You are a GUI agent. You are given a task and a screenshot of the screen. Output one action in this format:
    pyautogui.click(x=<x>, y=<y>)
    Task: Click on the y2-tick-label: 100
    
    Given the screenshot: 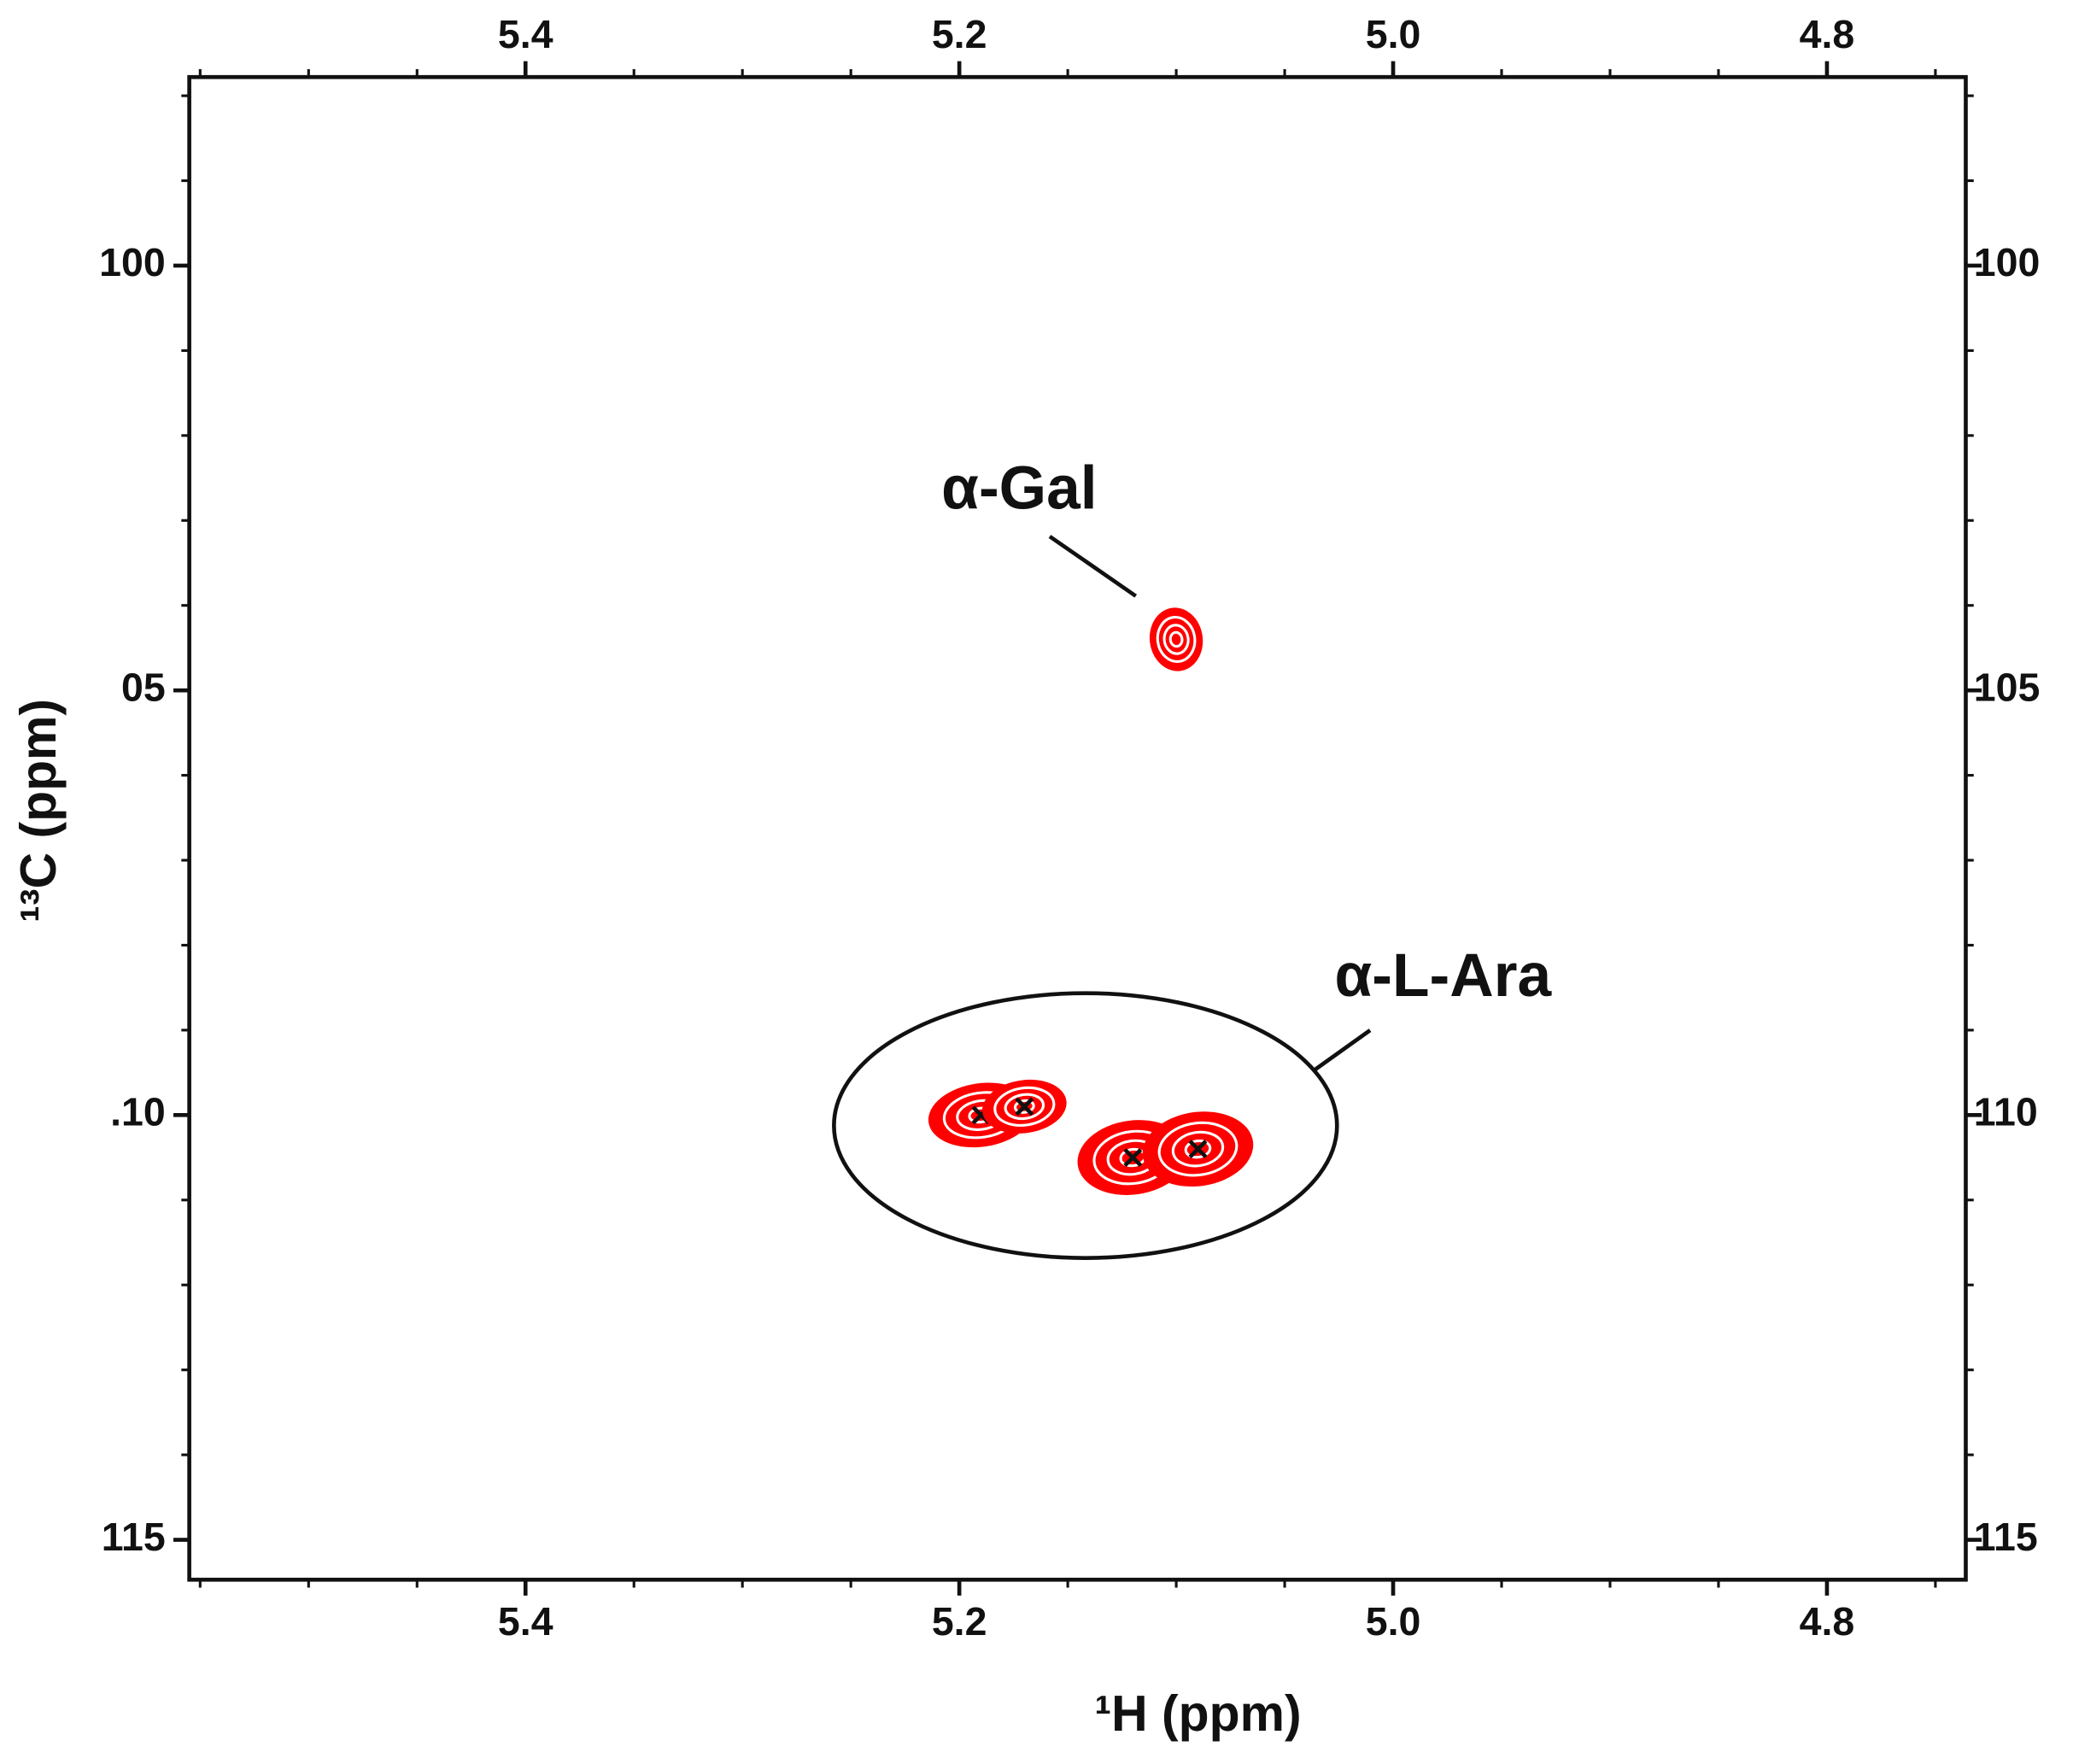 What is the action you would take?
    pyautogui.click(x=2007, y=262)
    